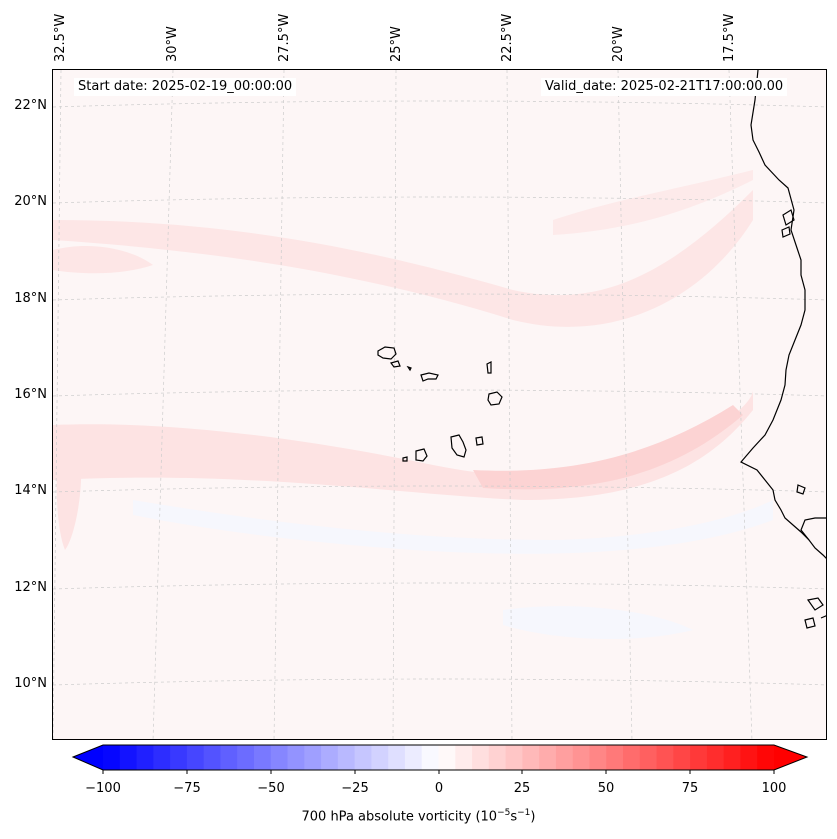  I want to click on coastlines, so click(783, 349).